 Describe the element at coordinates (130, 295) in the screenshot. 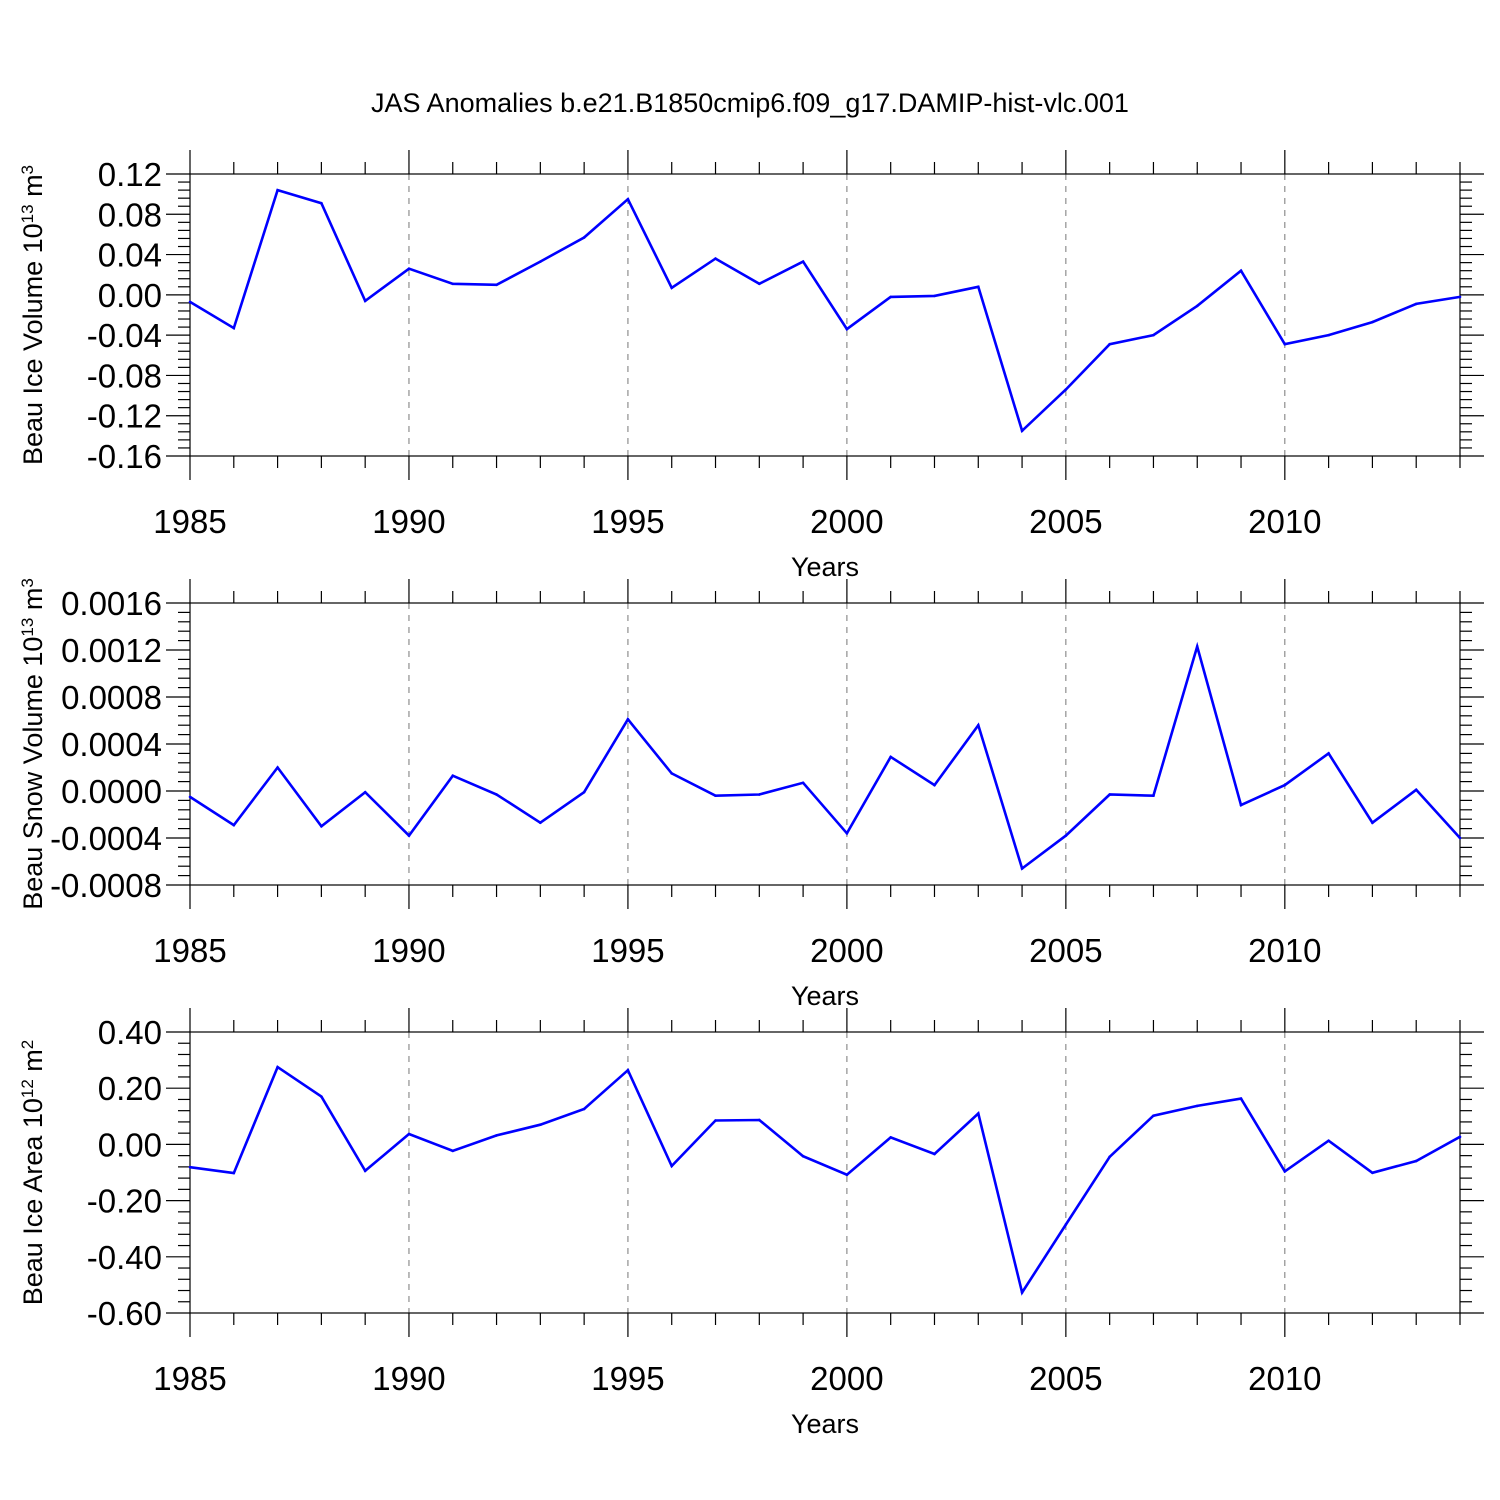

I see `y-tick-label: 0.00` at that location.